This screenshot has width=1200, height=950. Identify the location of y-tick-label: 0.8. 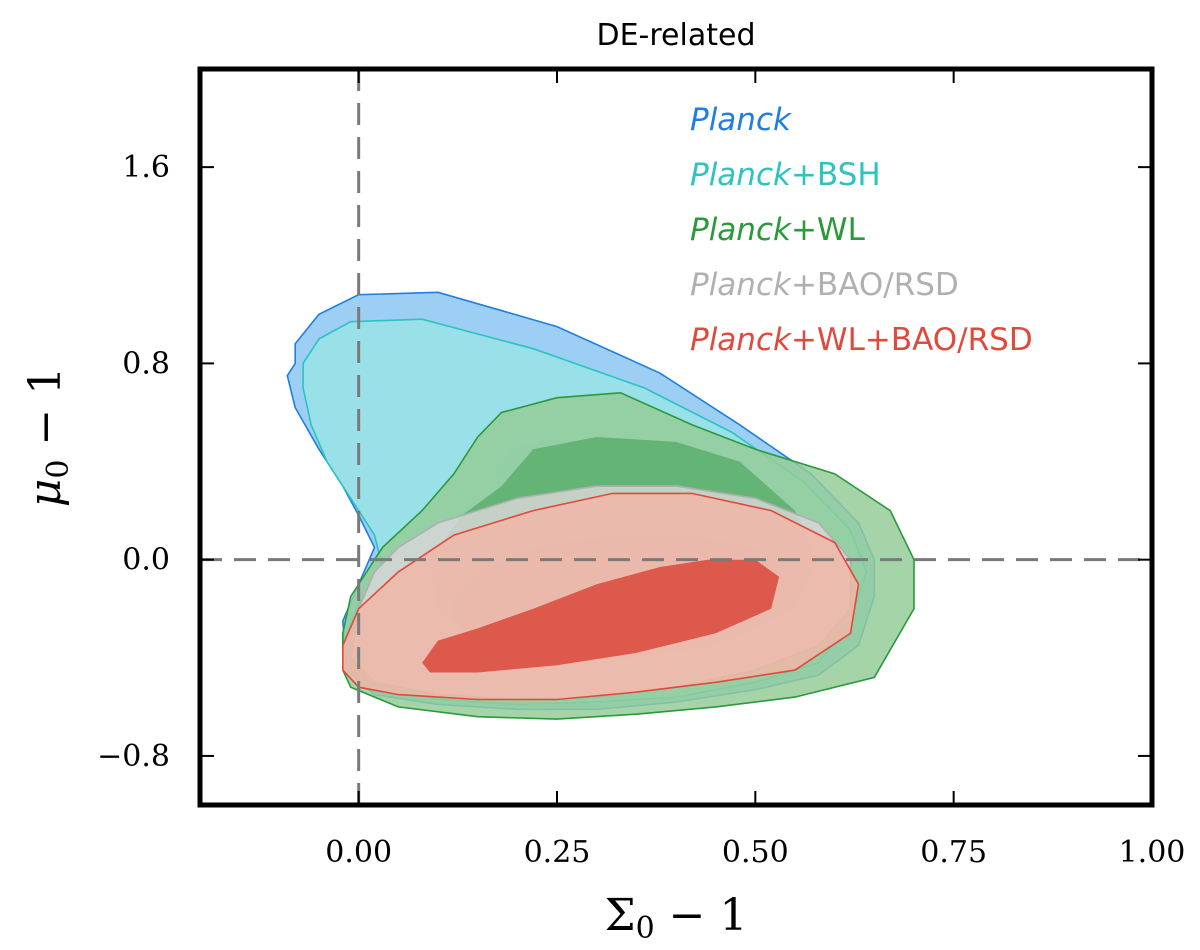
(146, 363).